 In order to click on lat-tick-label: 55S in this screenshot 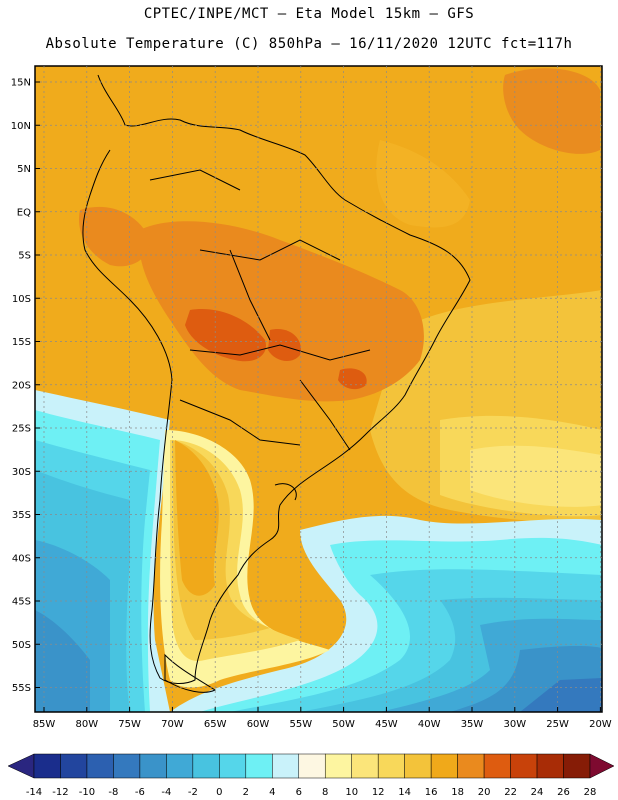, I will do `click(21, 688)`.